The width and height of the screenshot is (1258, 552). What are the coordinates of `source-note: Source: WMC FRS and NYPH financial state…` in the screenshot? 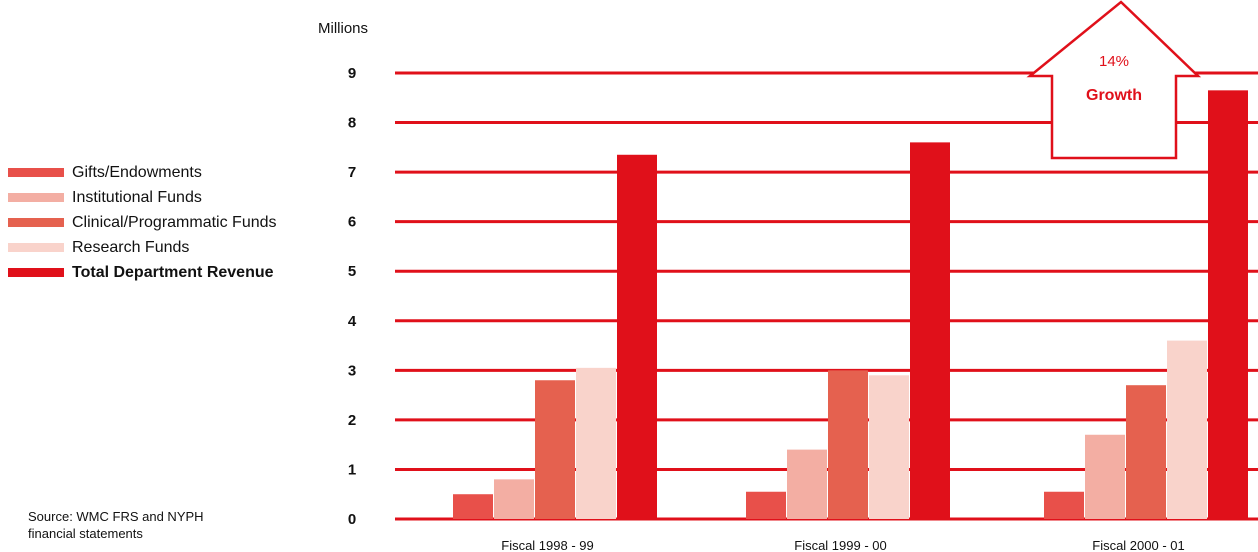 It's located at (168, 525).